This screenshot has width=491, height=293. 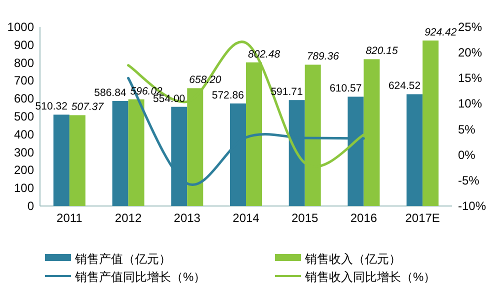 What do you see at coordinates (110, 92) in the screenshot?
I see `data-label: 586.84` at bounding box center [110, 92].